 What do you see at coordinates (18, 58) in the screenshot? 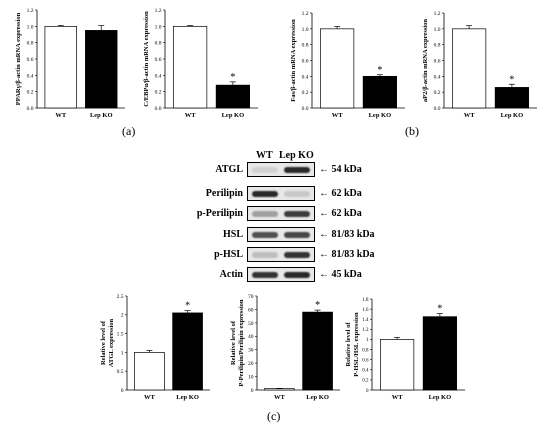
I see `chart1-y-label: PPARγ/β-actin mRNA expression` at bounding box center [18, 58].